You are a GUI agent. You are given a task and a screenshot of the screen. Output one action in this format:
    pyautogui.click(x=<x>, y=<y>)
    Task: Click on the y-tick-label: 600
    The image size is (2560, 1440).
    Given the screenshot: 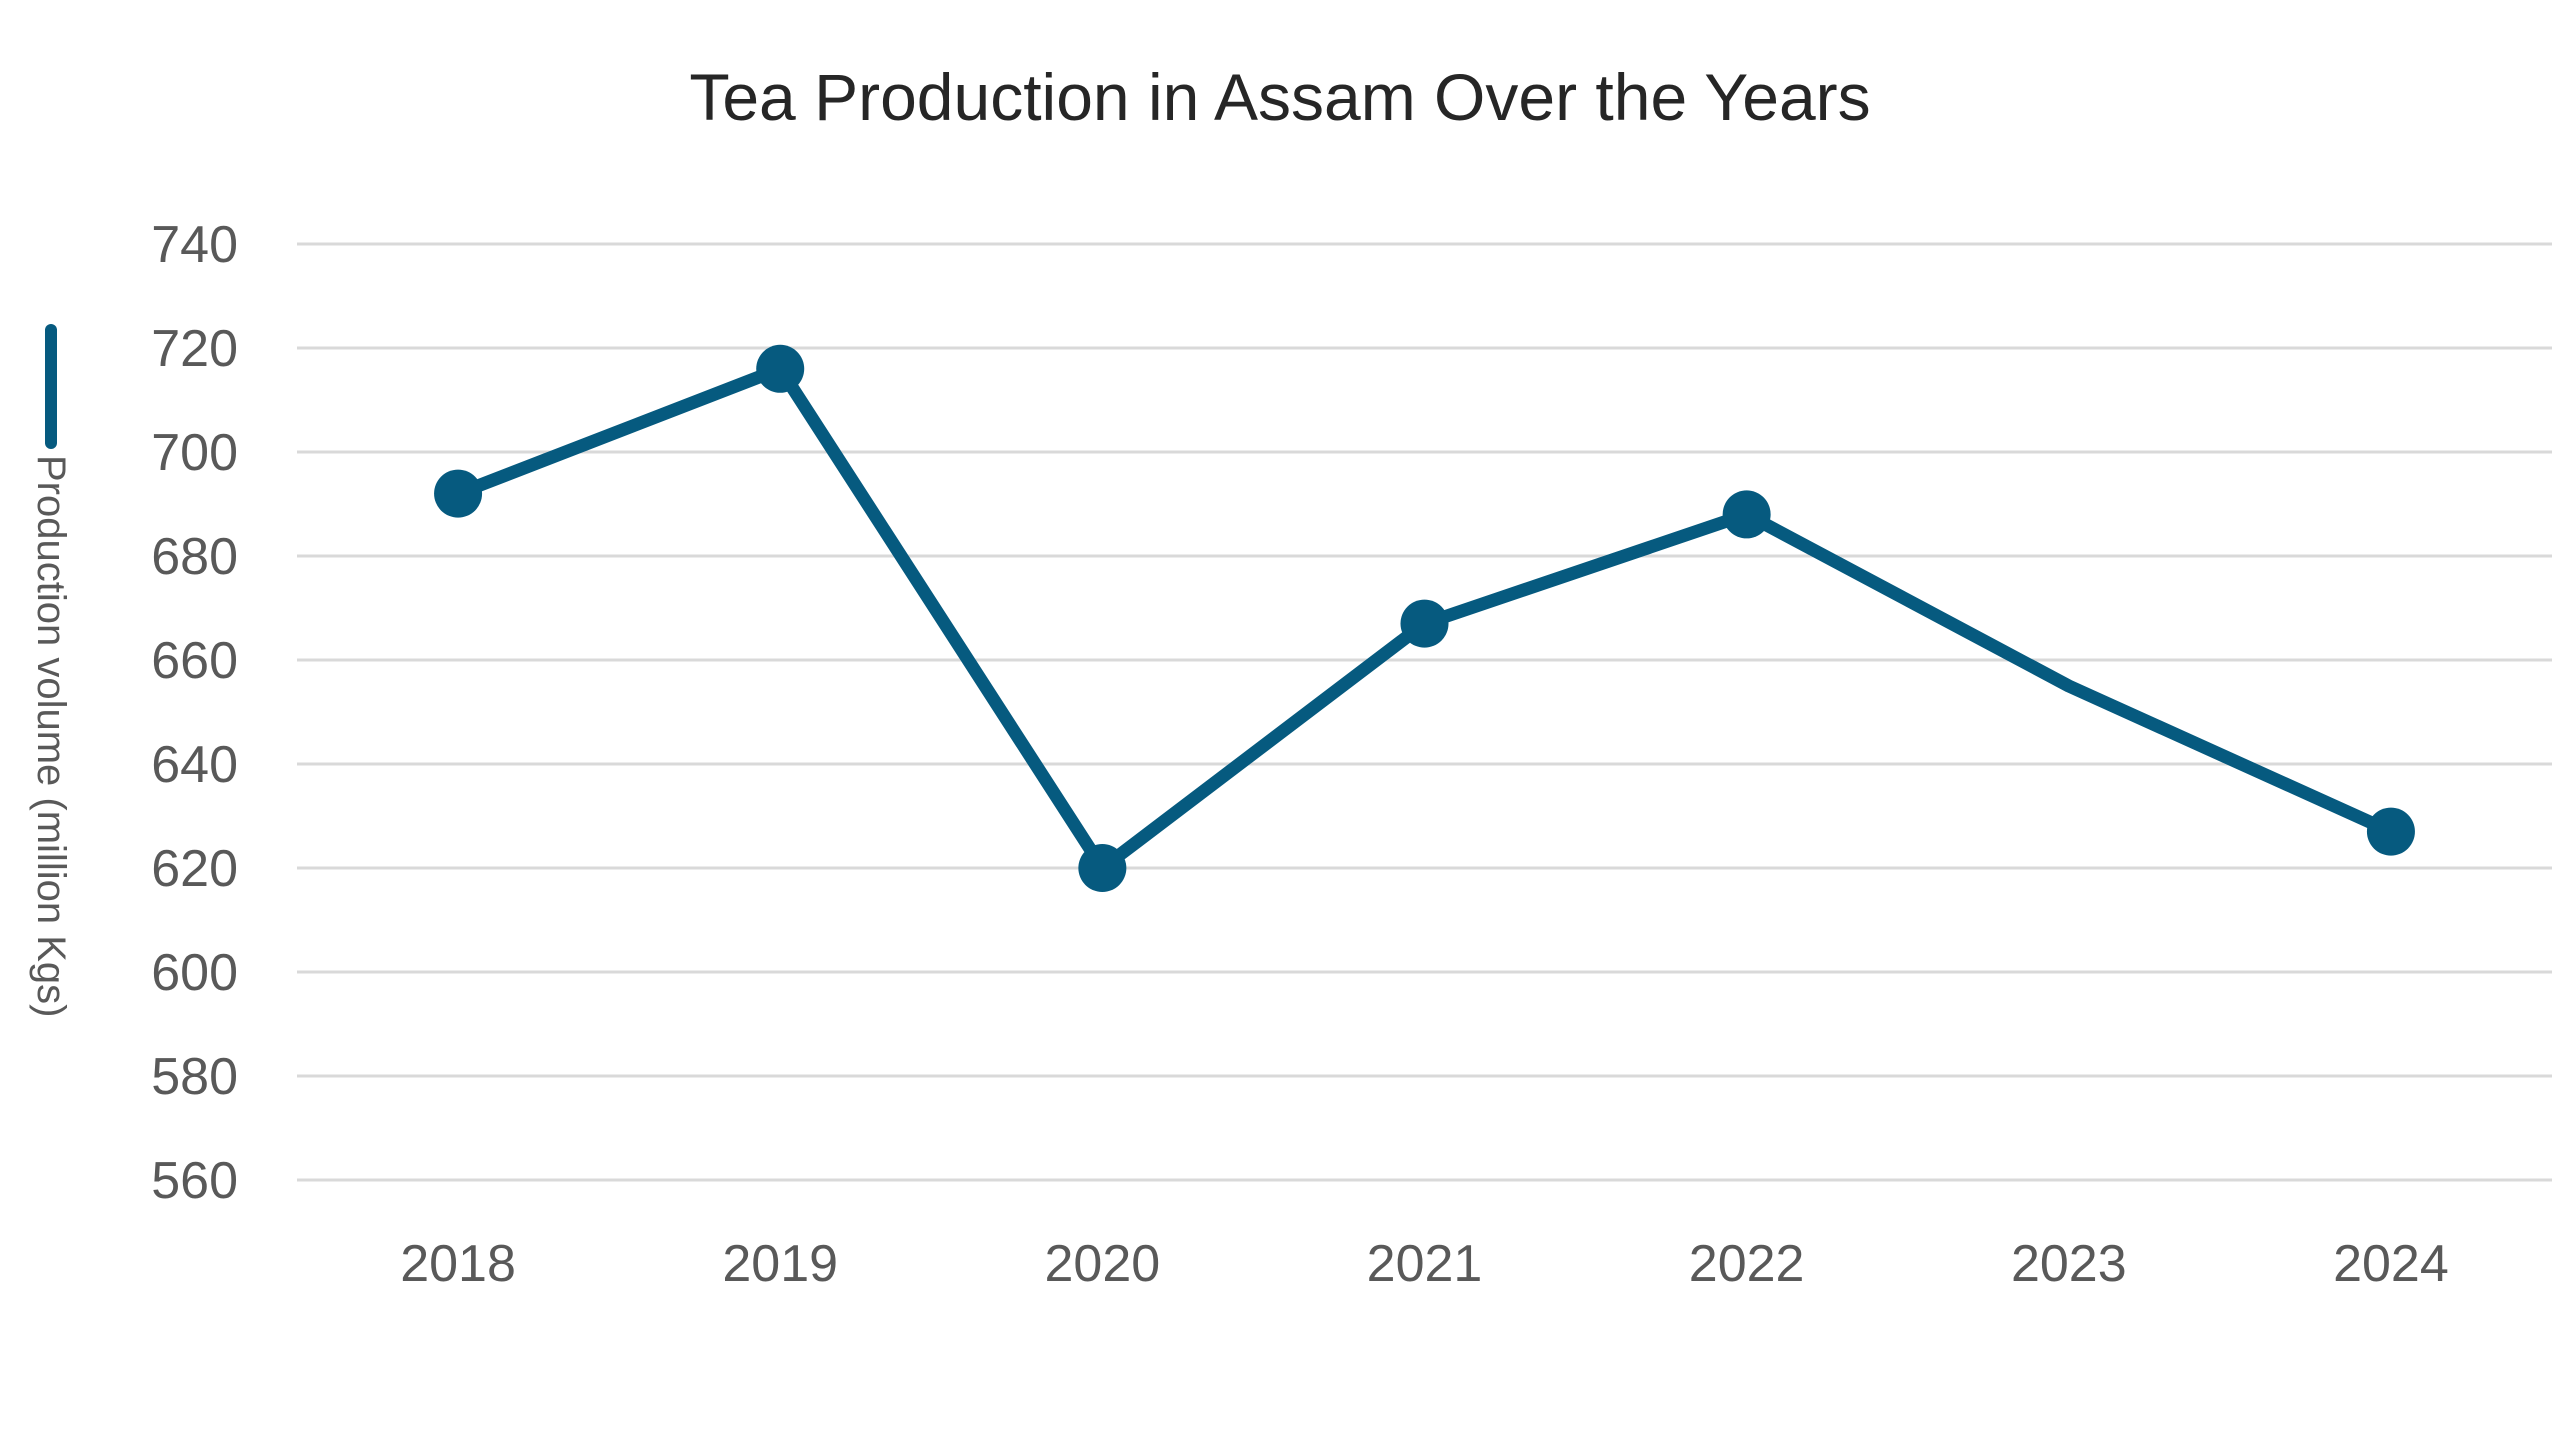 What is the action you would take?
    pyautogui.click(x=194, y=973)
    